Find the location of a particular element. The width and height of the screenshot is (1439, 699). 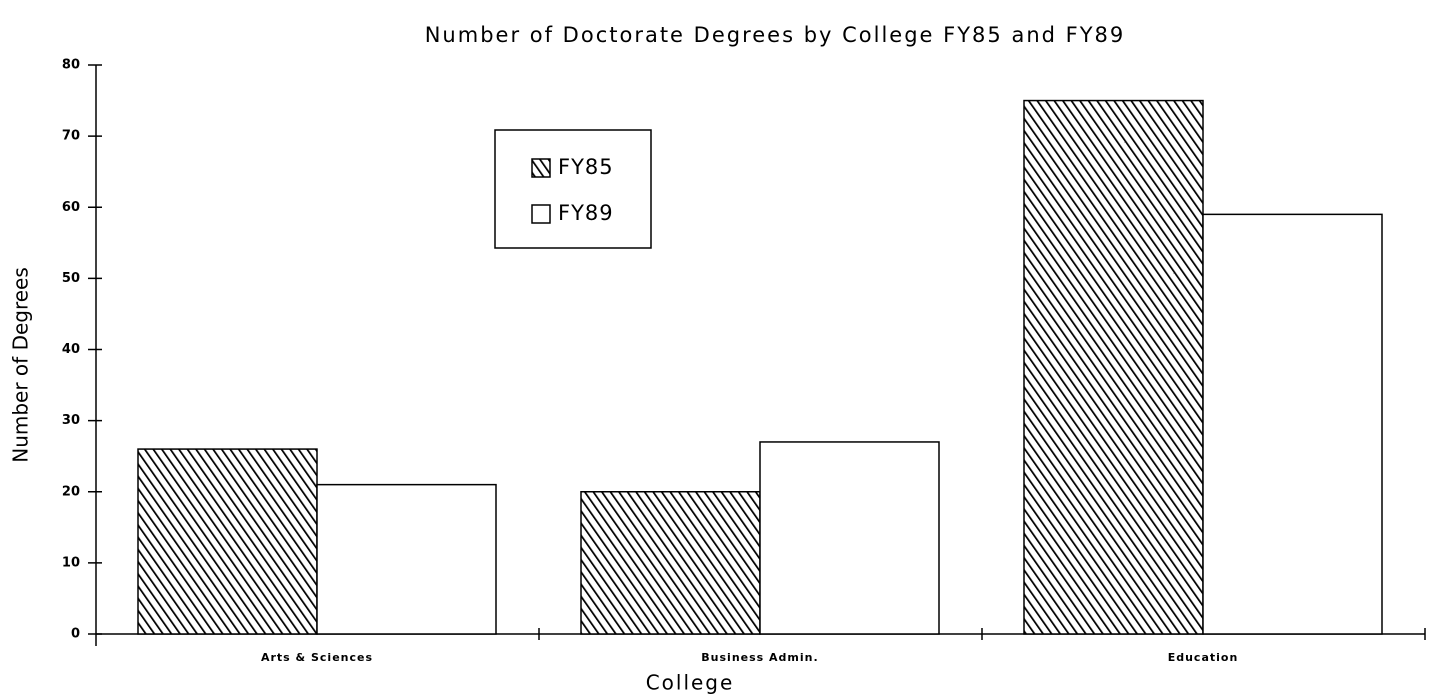

y-tick-label: 30 is located at coordinates (71, 420).